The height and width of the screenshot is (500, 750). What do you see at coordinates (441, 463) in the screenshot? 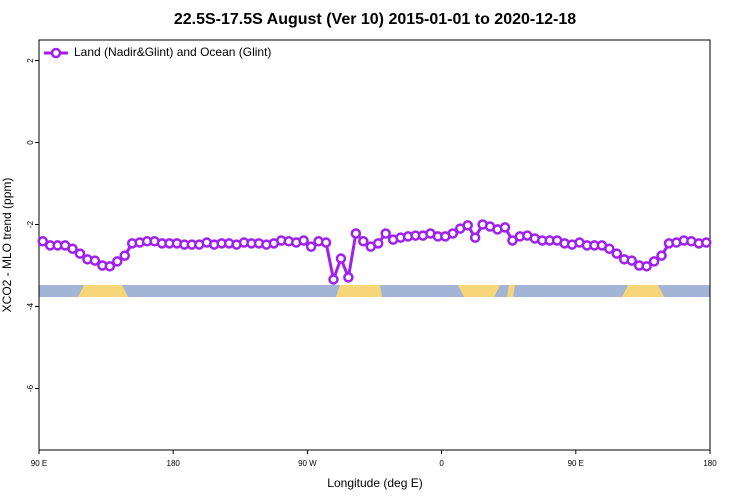
I see `x-tick-label: 0` at bounding box center [441, 463].